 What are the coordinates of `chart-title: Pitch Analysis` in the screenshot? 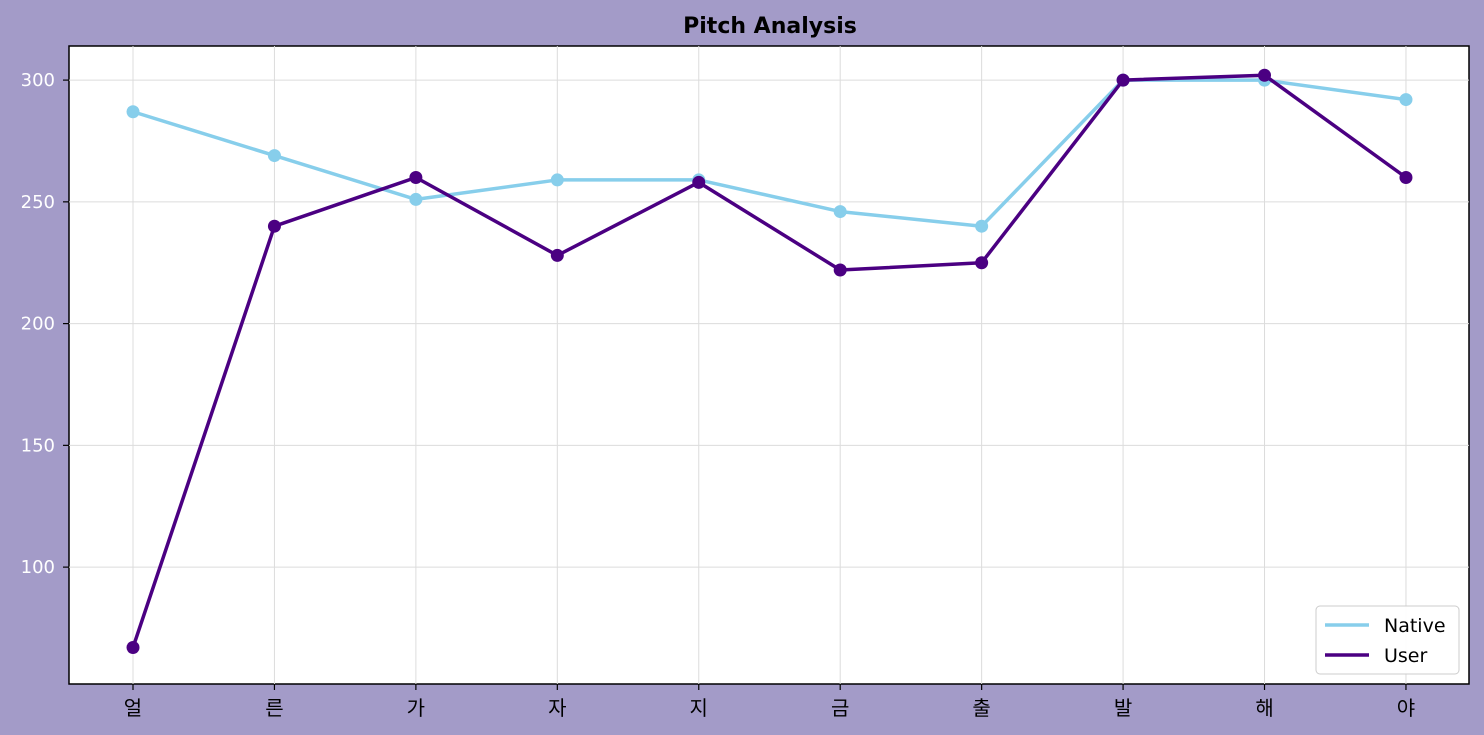 It's located at (770, 26).